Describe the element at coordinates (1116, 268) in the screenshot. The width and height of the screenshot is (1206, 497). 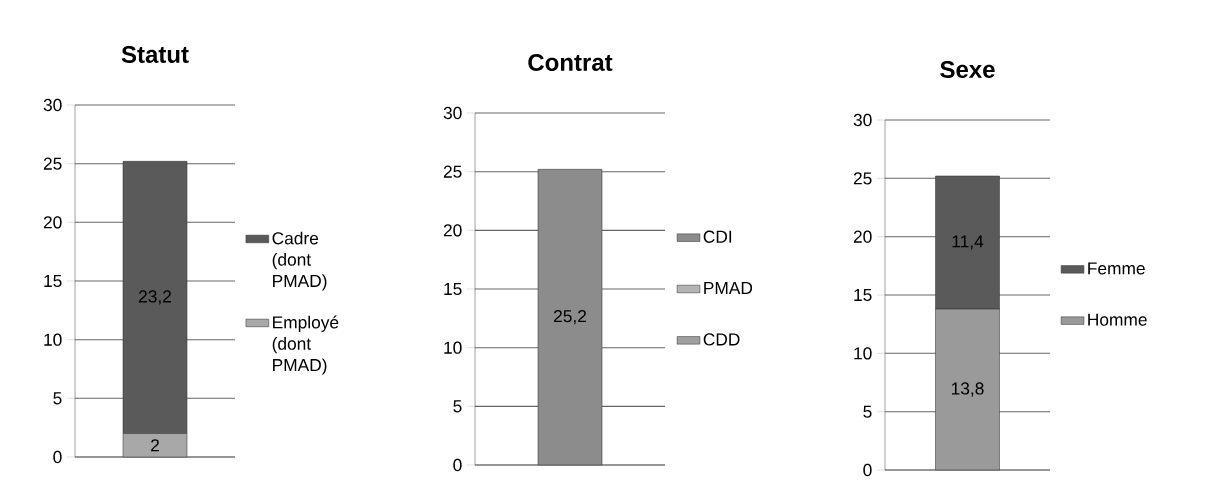
I see `legend-label: Femme` at that location.